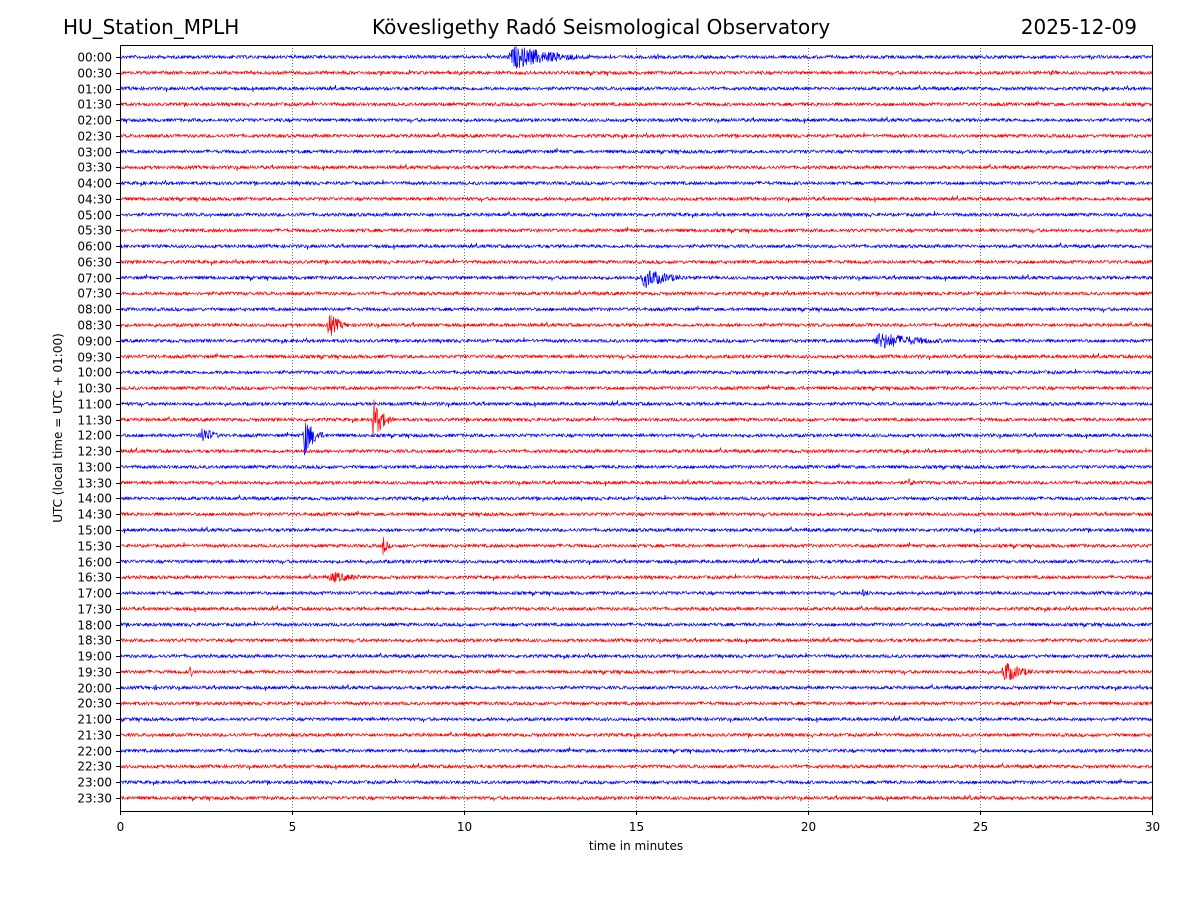 This screenshot has width=1200, height=900. What do you see at coordinates (636, 827) in the screenshot?
I see `x-tick-label: 15` at bounding box center [636, 827].